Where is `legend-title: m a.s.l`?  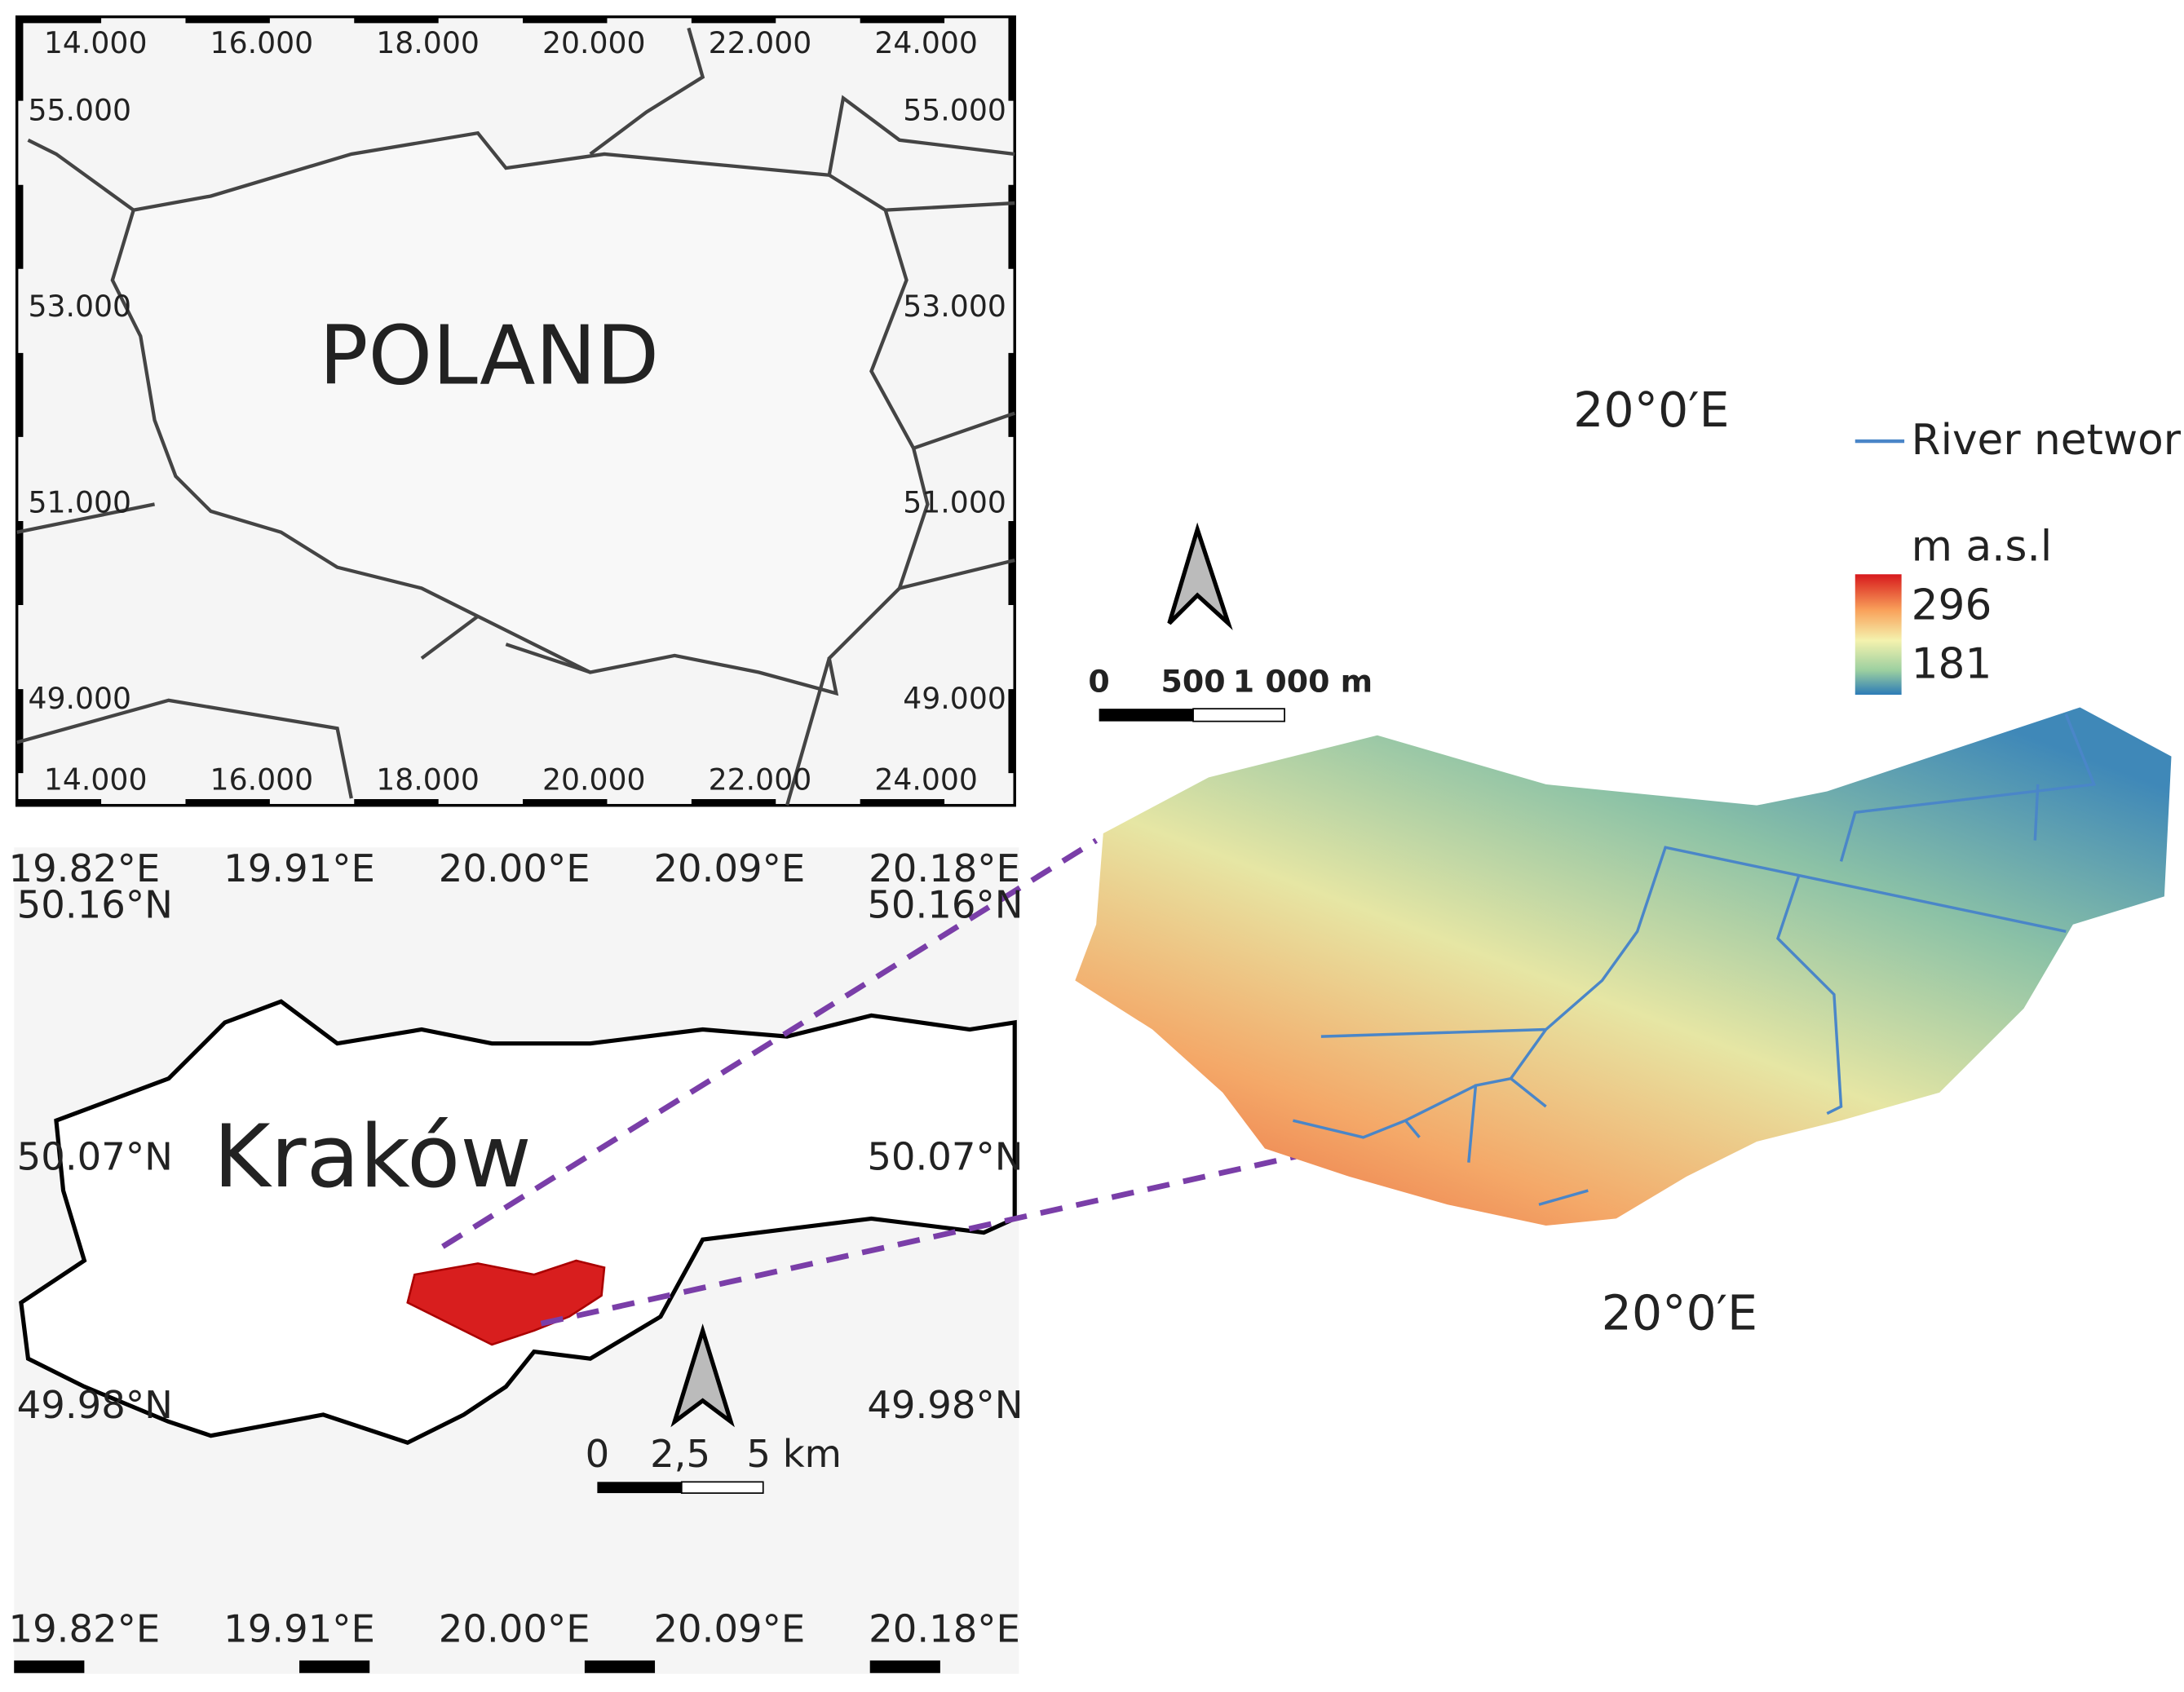 legend-title: m a.s.l is located at coordinates (1982, 546).